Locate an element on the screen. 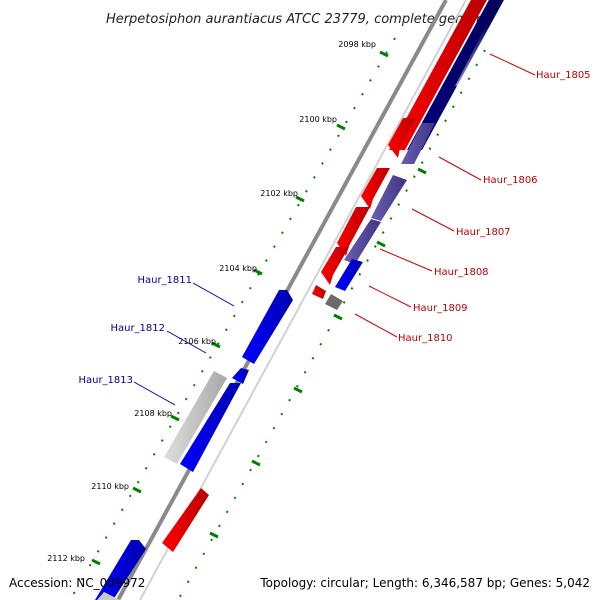  reverse-features is located at coordinates (162, 485).